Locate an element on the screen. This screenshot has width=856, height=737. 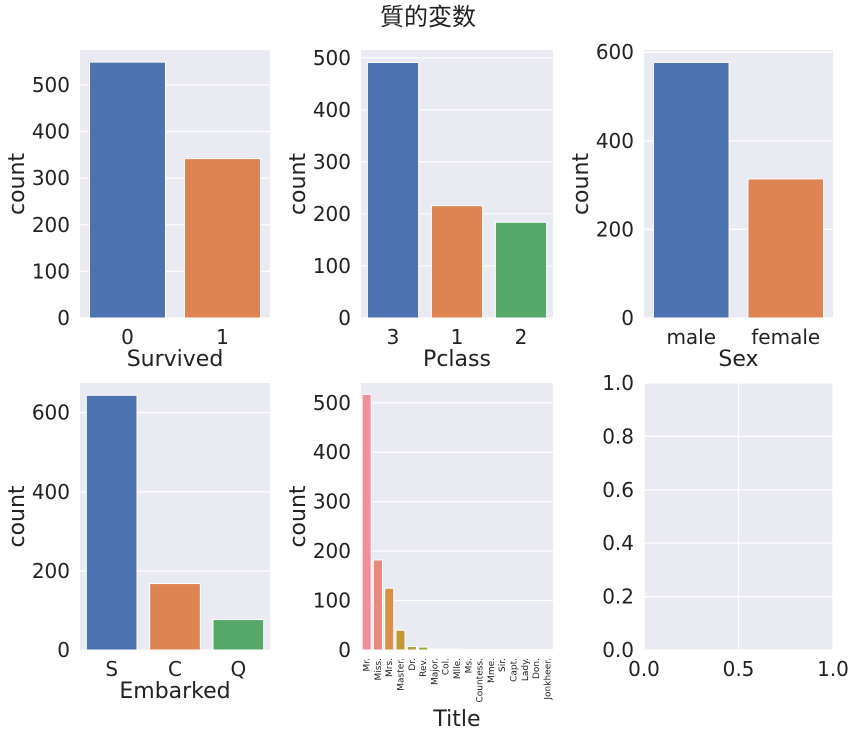
bar-col is located at coordinates (445, 649).